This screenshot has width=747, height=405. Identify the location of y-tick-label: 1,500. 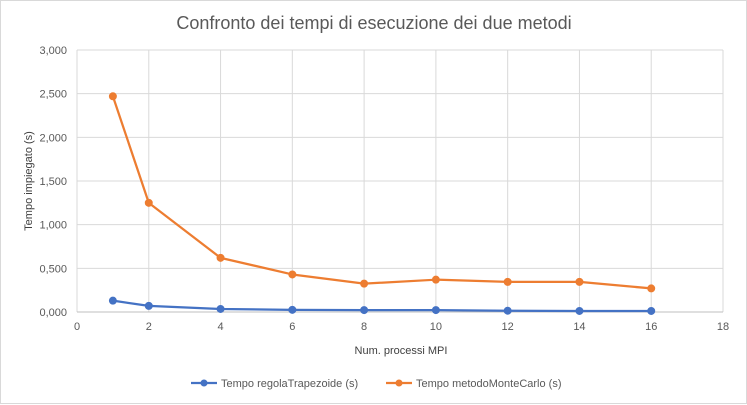
(53, 182).